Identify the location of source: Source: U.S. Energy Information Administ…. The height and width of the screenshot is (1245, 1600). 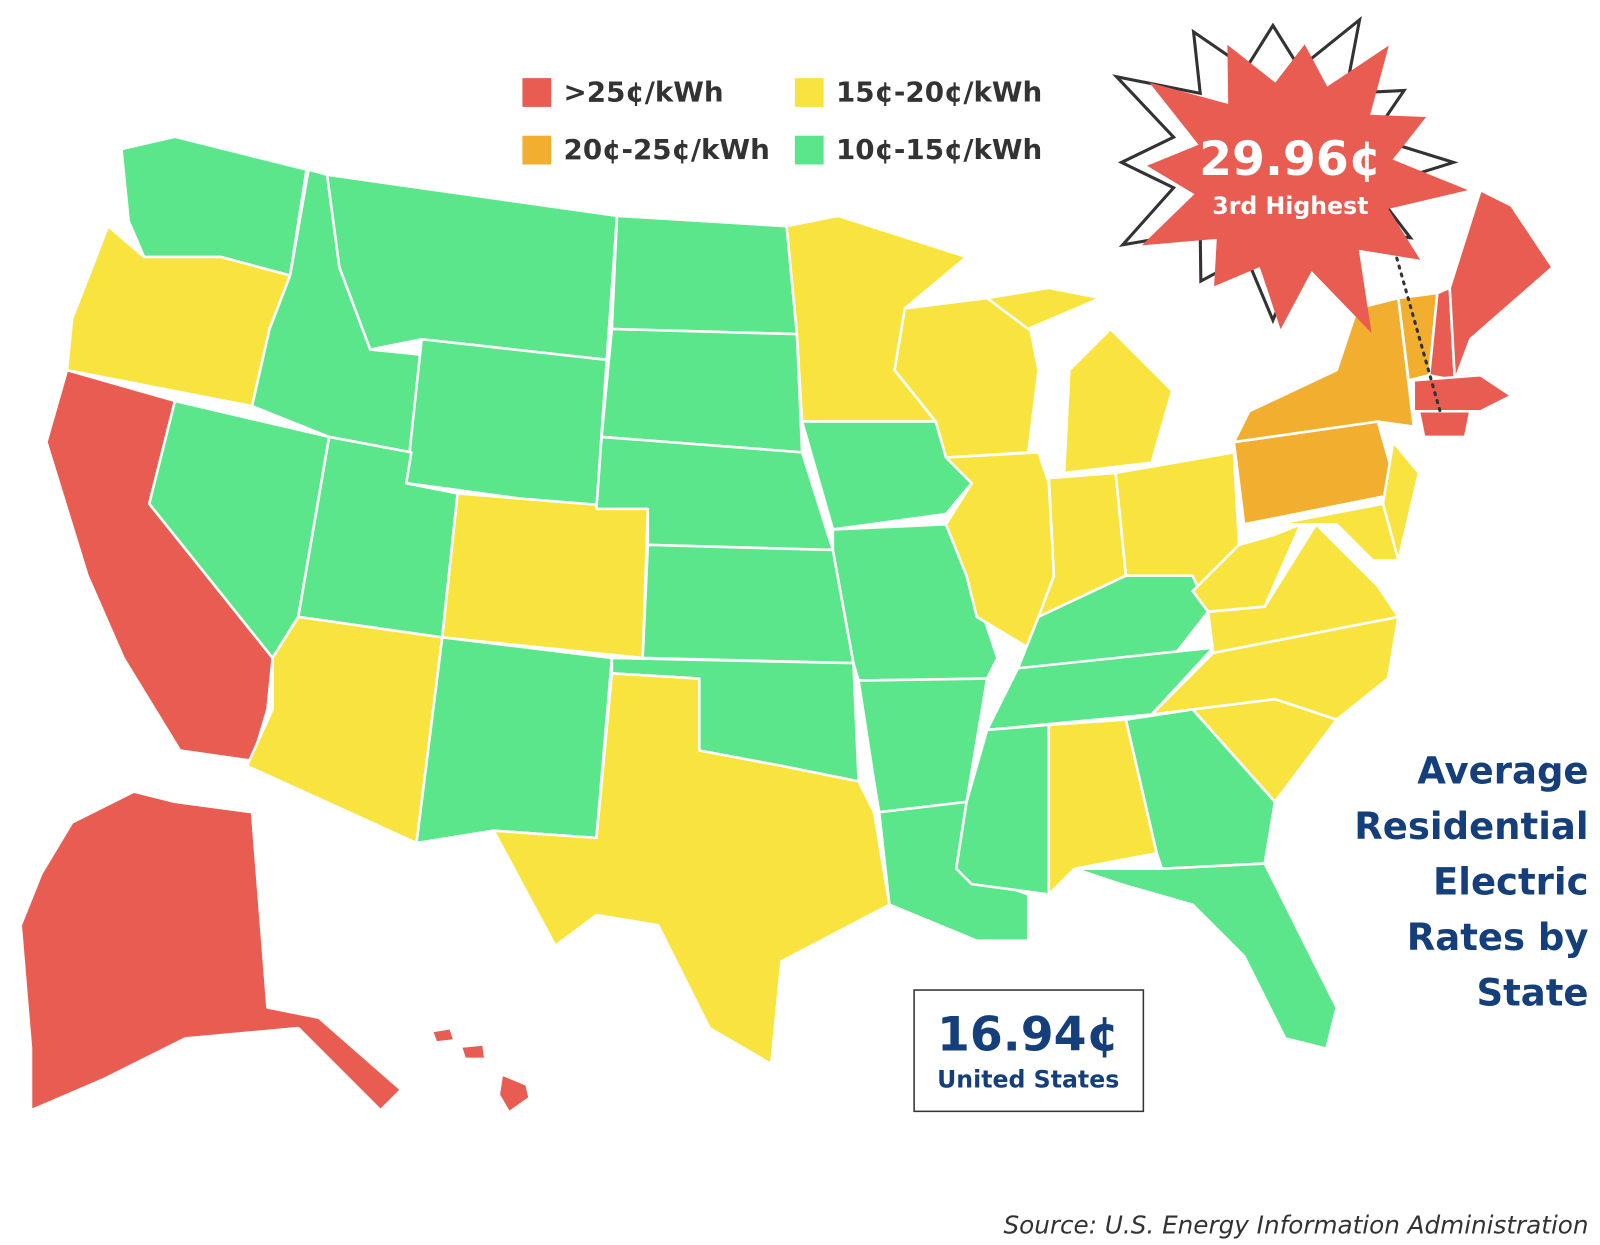
(1296, 1225).